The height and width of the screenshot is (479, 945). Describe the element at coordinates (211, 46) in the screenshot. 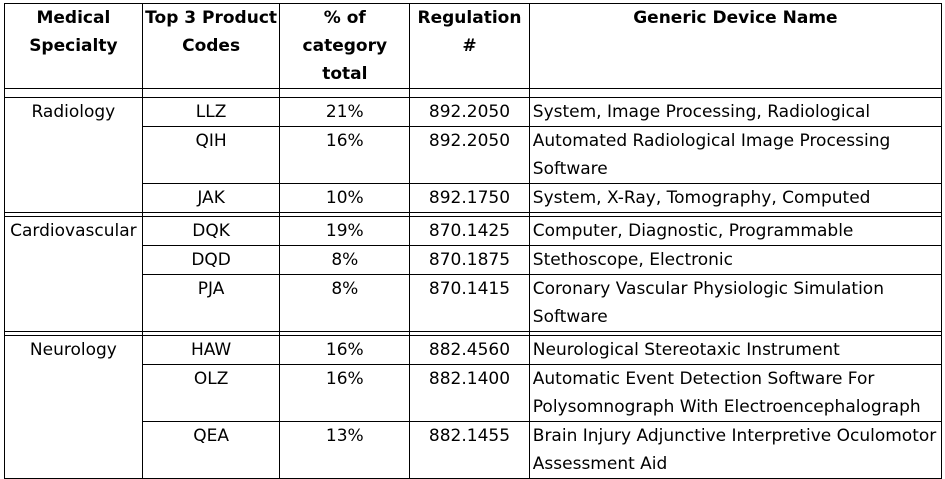

I see `header-product-codes: Top 3 Product Codes` at that location.